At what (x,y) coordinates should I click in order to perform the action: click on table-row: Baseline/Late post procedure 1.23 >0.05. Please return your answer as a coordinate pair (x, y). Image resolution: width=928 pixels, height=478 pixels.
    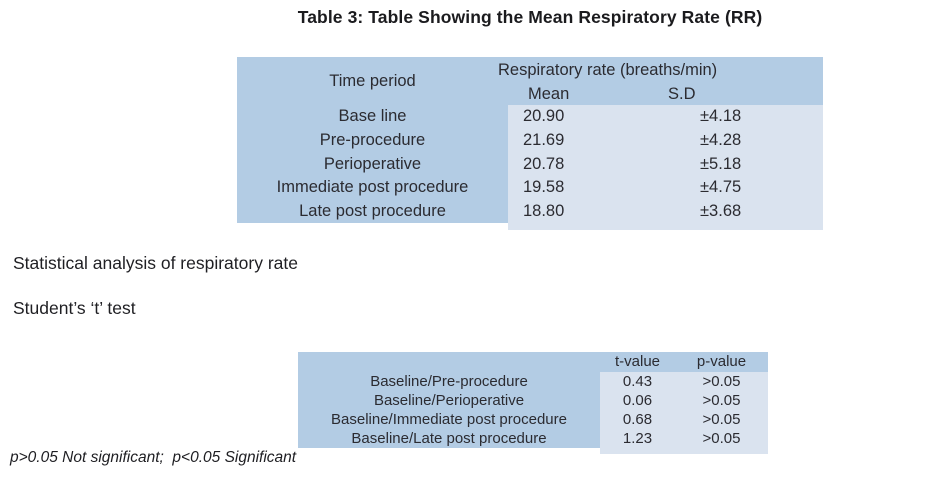
    Looking at the image, I should click on (533, 438).